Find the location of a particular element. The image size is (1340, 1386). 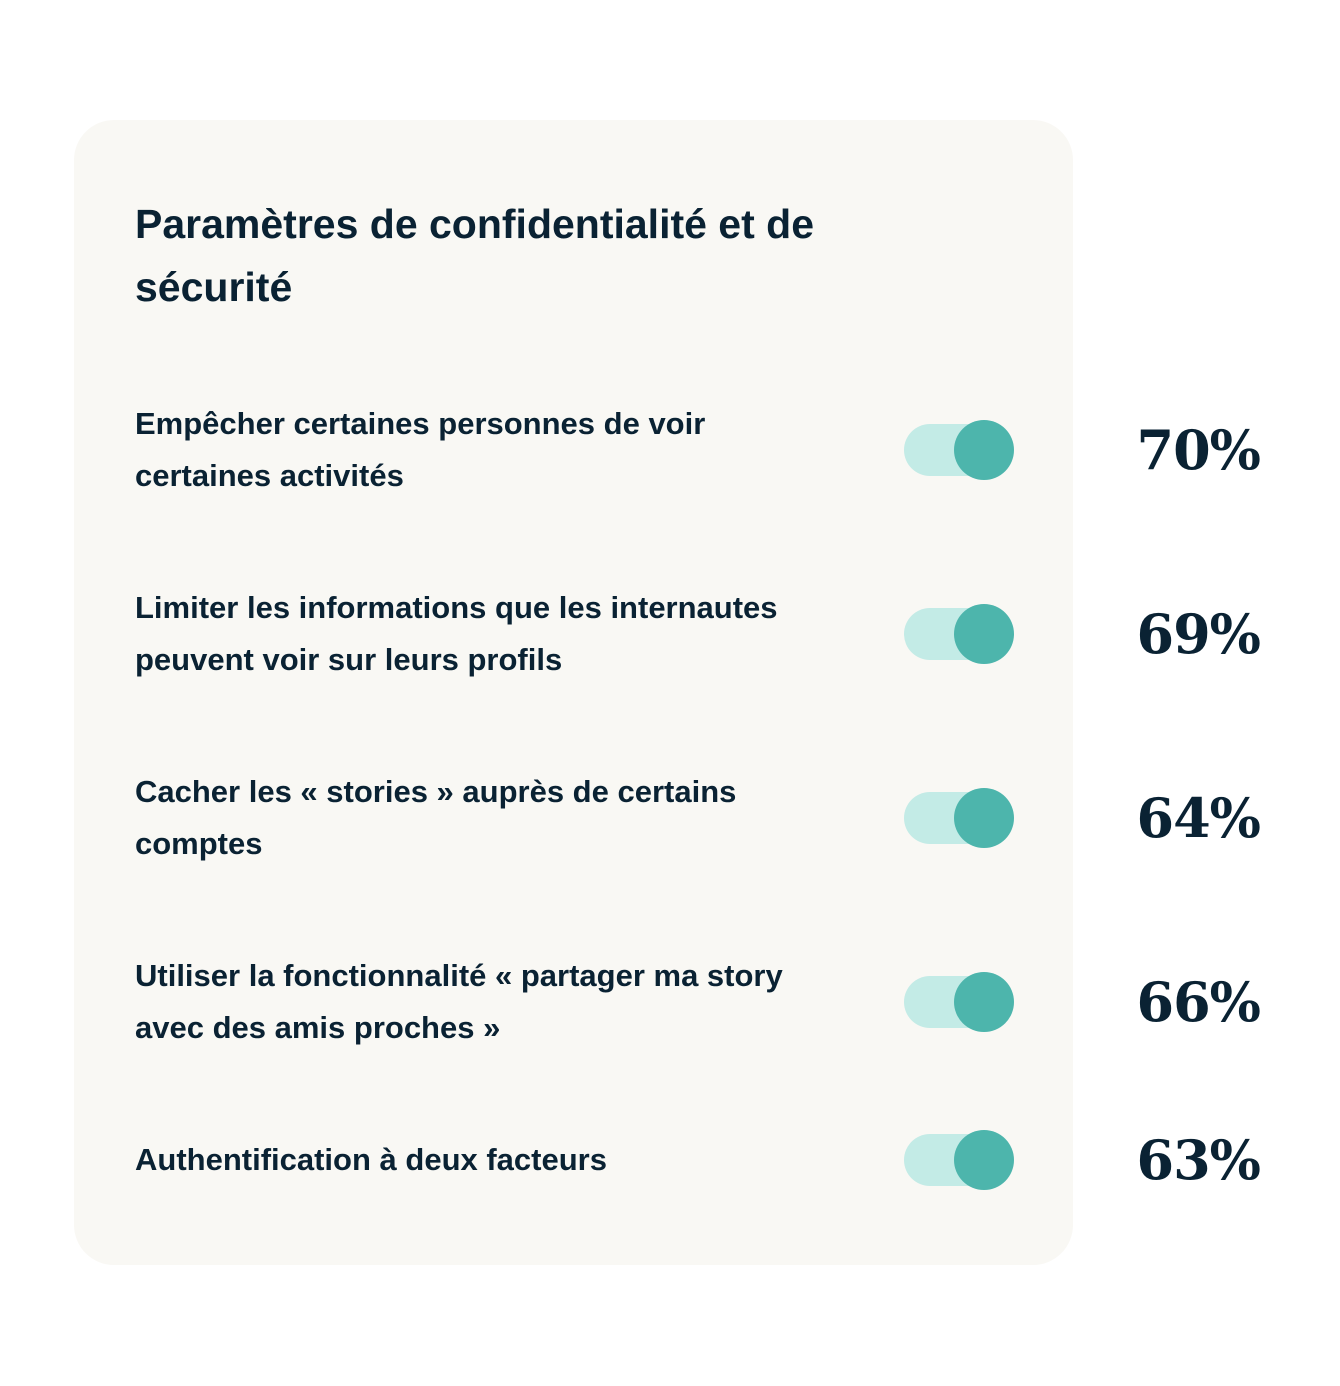

percent-value: 70% is located at coordinates (1198, 450).